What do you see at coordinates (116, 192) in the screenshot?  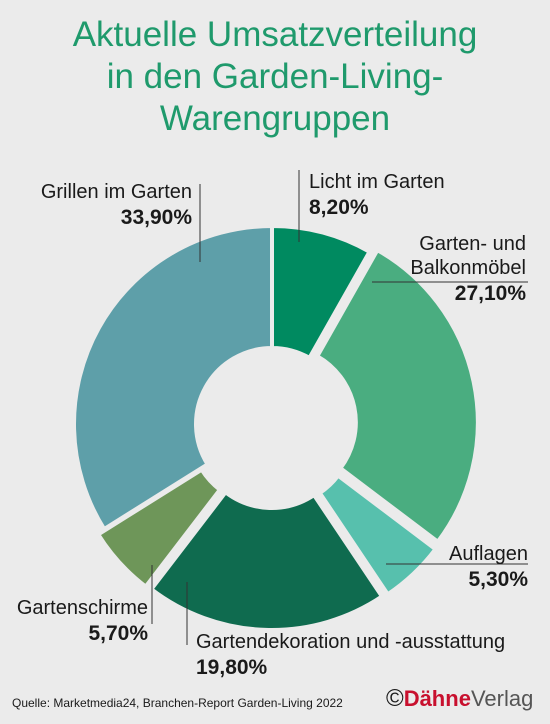 I see `label-grillen-name: Grillen im Garten` at bounding box center [116, 192].